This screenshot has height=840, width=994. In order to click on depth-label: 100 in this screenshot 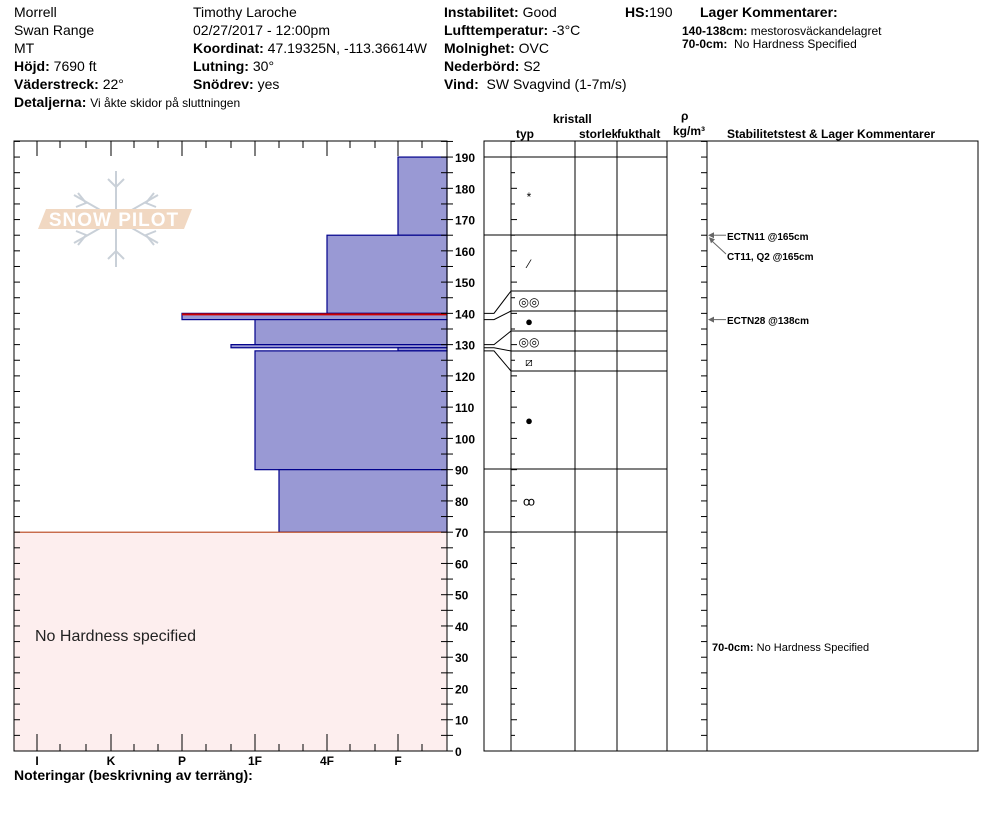, I will do `click(465, 439)`.